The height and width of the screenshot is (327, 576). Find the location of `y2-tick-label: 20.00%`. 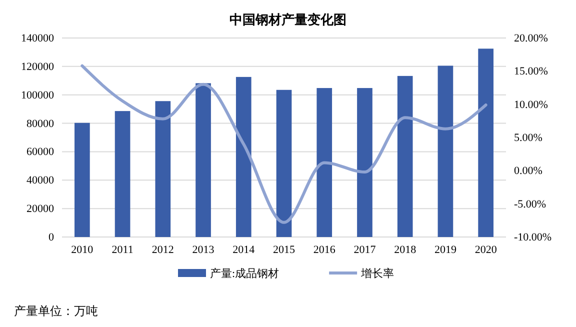

y2-tick-label: 20.00% is located at coordinates (531, 38).